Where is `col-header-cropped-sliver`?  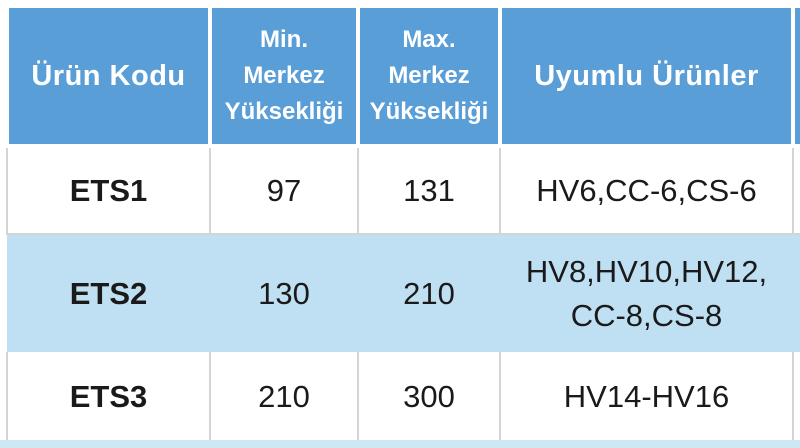 col-header-cropped-sliver is located at coordinates (795, 76).